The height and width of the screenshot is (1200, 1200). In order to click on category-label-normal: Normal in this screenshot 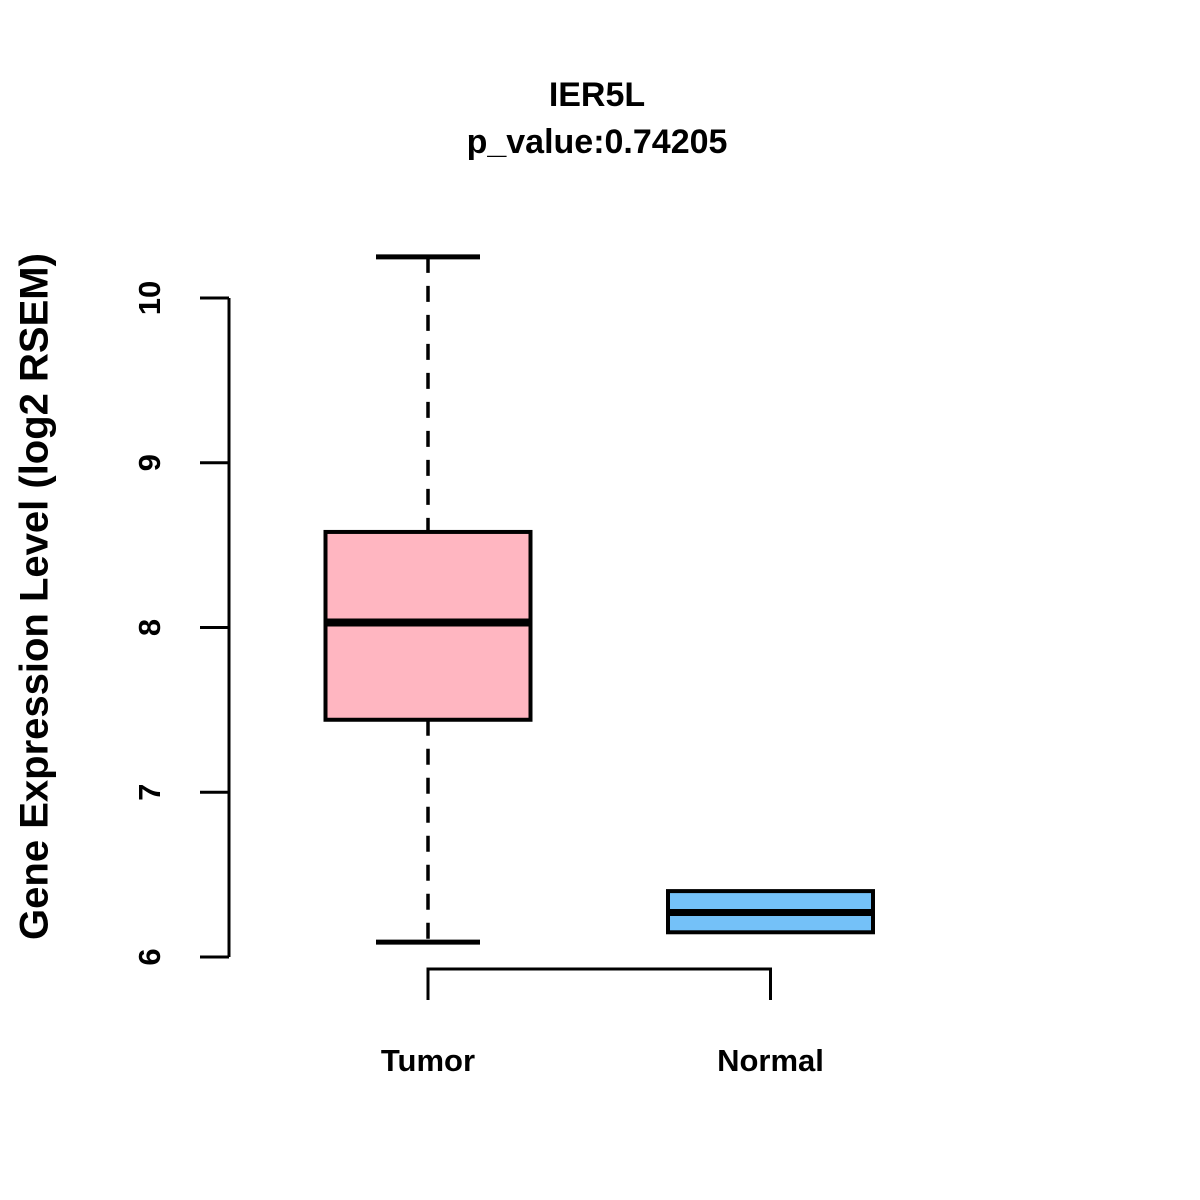, I will do `click(770, 1060)`.